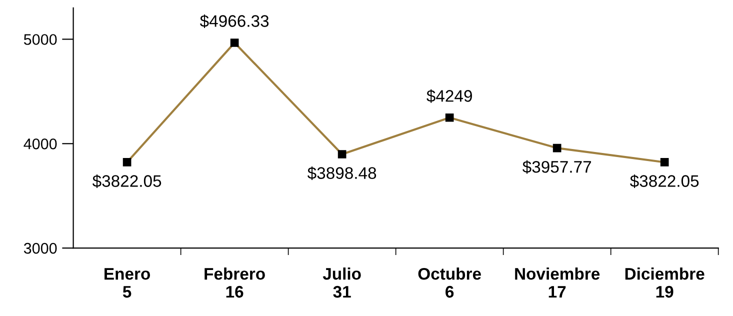 The height and width of the screenshot is (316, 733). Describe the element at coordinates (557, 283) in the screenshot. I see `x-tick-label: Noviembre 17` at that location.